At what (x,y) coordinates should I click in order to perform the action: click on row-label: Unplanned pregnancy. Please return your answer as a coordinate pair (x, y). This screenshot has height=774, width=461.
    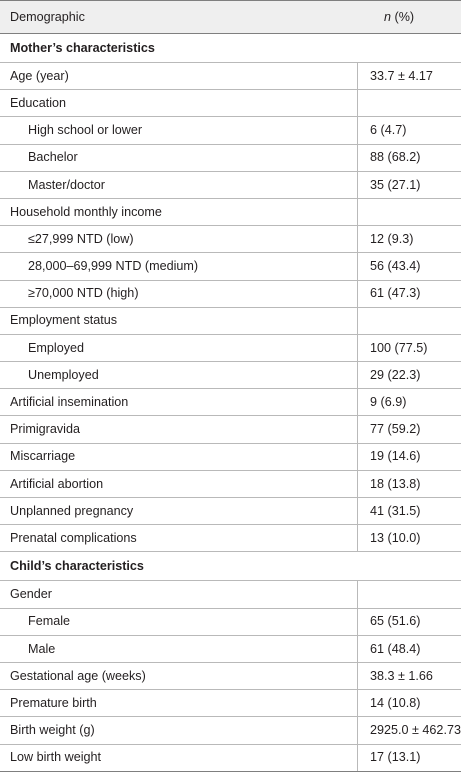
    Looking at the image, I should click on (72, 510).